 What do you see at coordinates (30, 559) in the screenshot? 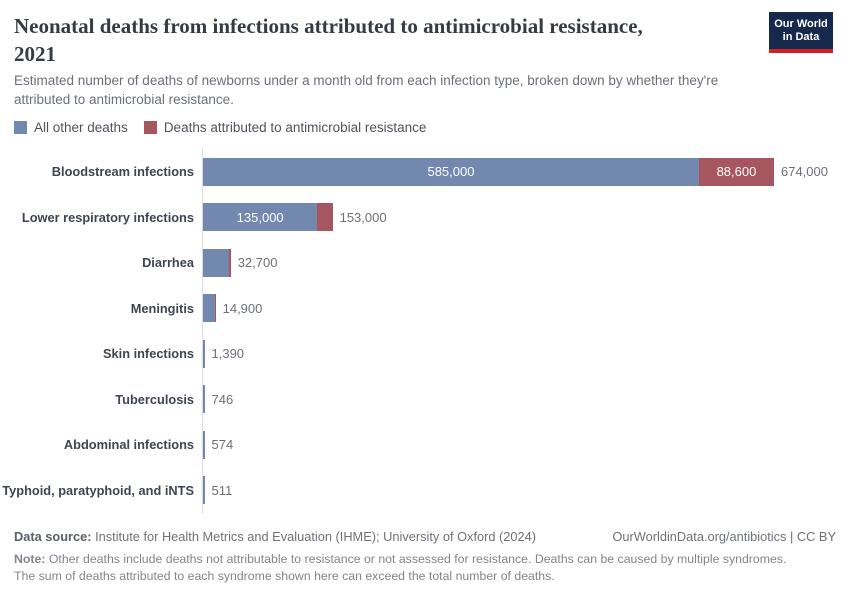
I see `note-label: Note:` at bounding box center [30, 559].